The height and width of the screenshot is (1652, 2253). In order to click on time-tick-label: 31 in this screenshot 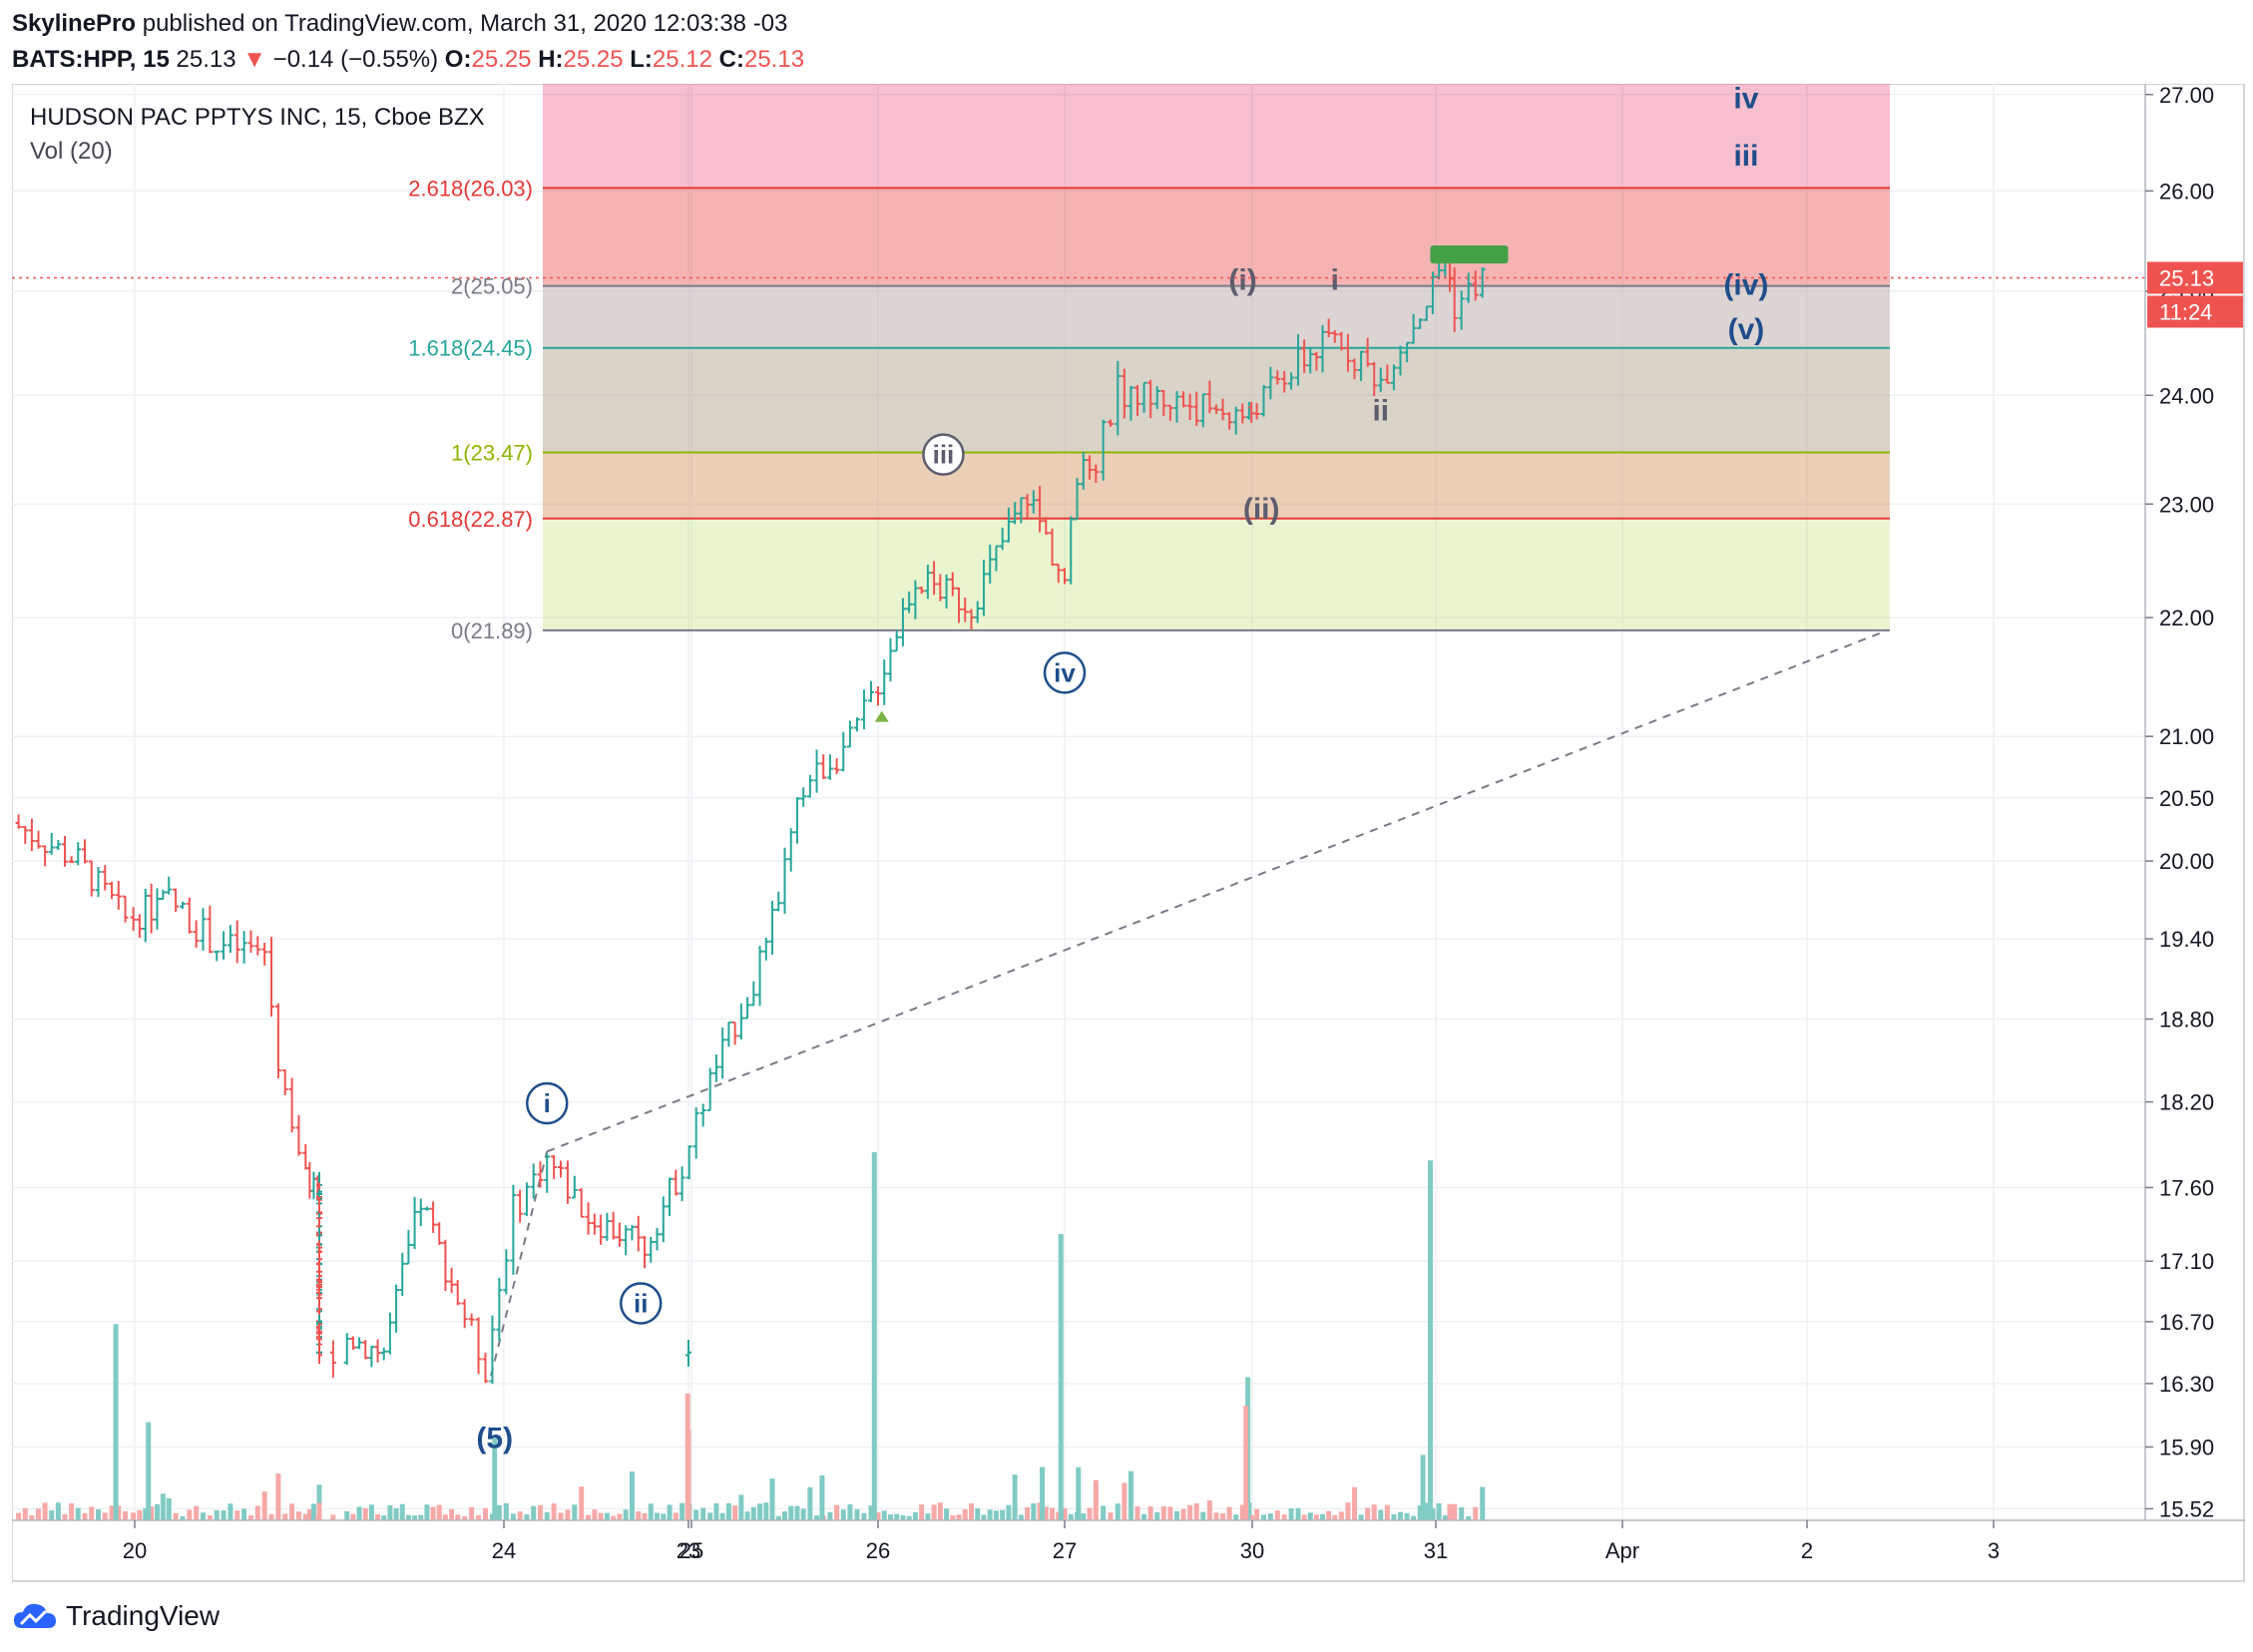, I will do `click(1436, 1550)`.